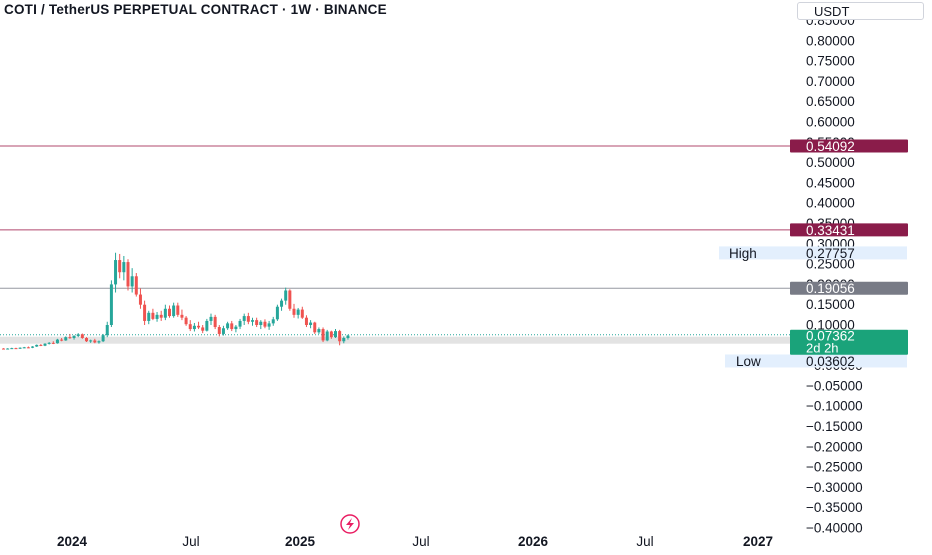 The image size is (932, 555). I want to click on y-tick-label: −0.30000, so click(834, 487).